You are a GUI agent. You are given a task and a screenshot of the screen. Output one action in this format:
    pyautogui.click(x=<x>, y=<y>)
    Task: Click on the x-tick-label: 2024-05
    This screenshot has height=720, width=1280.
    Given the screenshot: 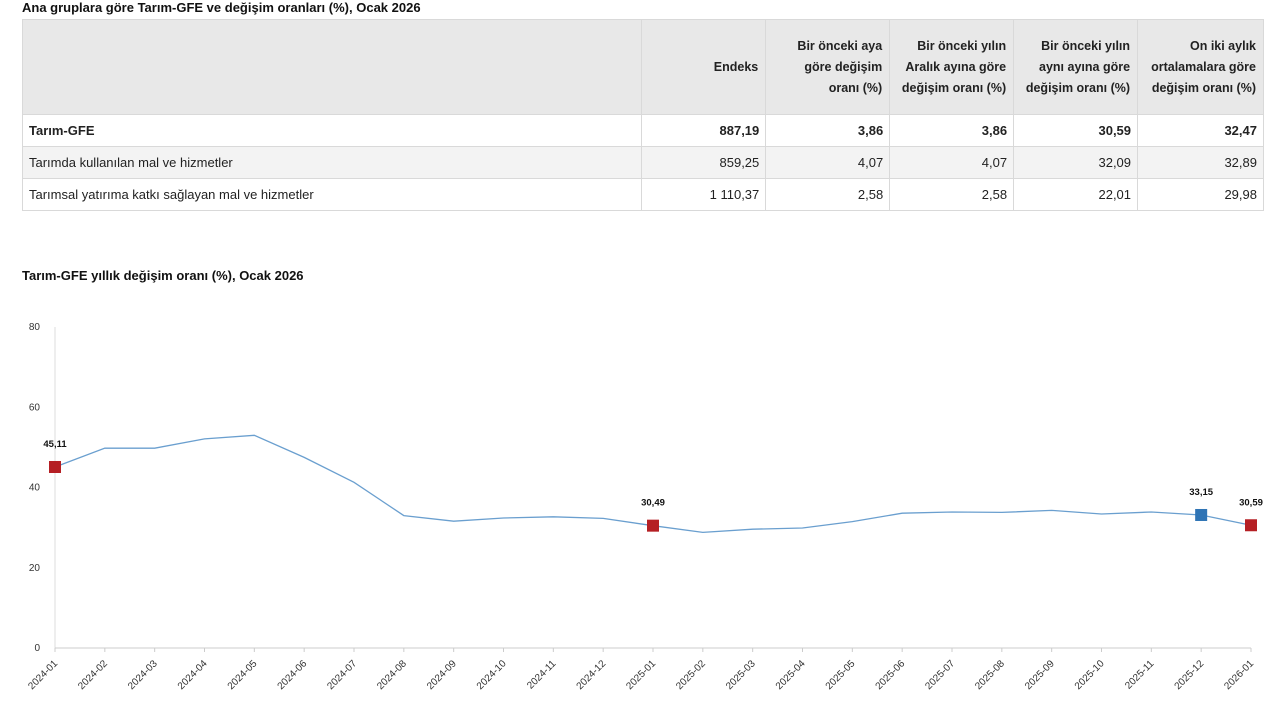 What is the action you would take?
    pyautogui.click(x=243, y=675)
    